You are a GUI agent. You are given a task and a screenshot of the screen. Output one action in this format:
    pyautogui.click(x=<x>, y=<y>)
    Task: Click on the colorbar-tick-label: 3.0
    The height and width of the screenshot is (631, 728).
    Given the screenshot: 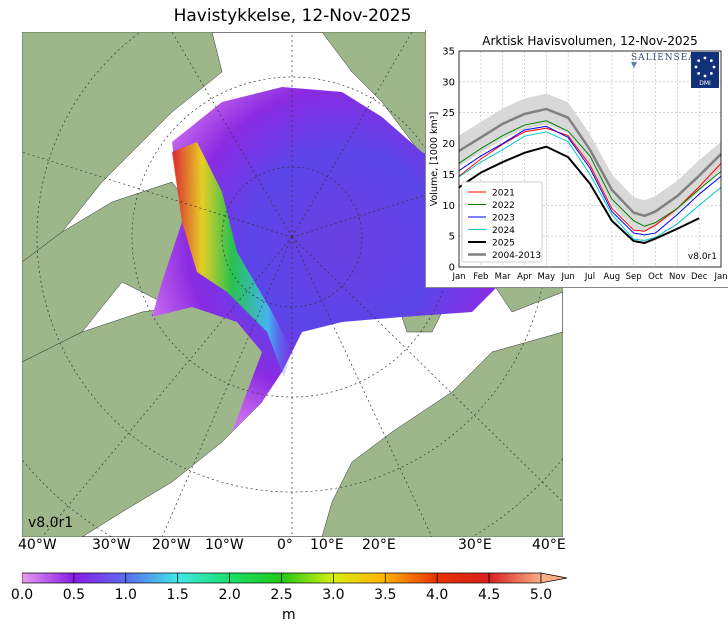 What is the action you would take?
    pyautogui.click(x=333, y=595)
    